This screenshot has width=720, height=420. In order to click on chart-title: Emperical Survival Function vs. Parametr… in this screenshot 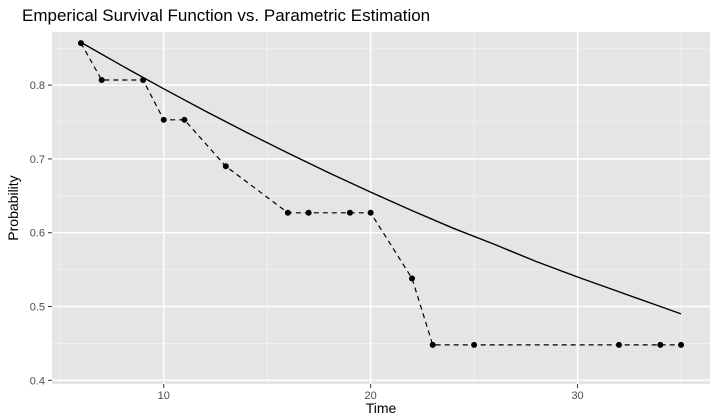, I will do `click(226, 15)`.